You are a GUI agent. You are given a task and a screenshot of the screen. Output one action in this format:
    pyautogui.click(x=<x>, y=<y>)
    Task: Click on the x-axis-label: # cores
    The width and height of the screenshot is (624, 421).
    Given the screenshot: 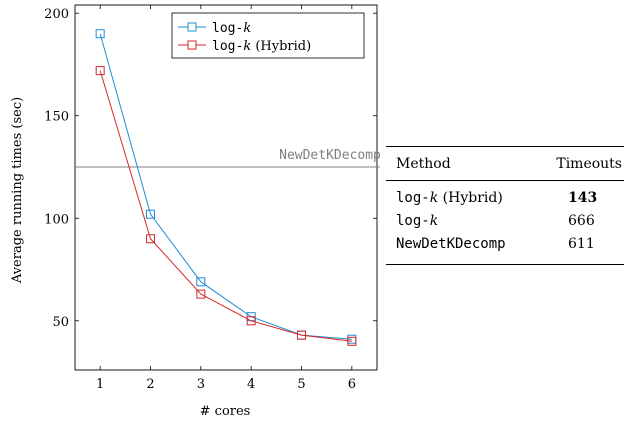 What is the action you would take?
    pyautogui.click(x=225, y=411)
    